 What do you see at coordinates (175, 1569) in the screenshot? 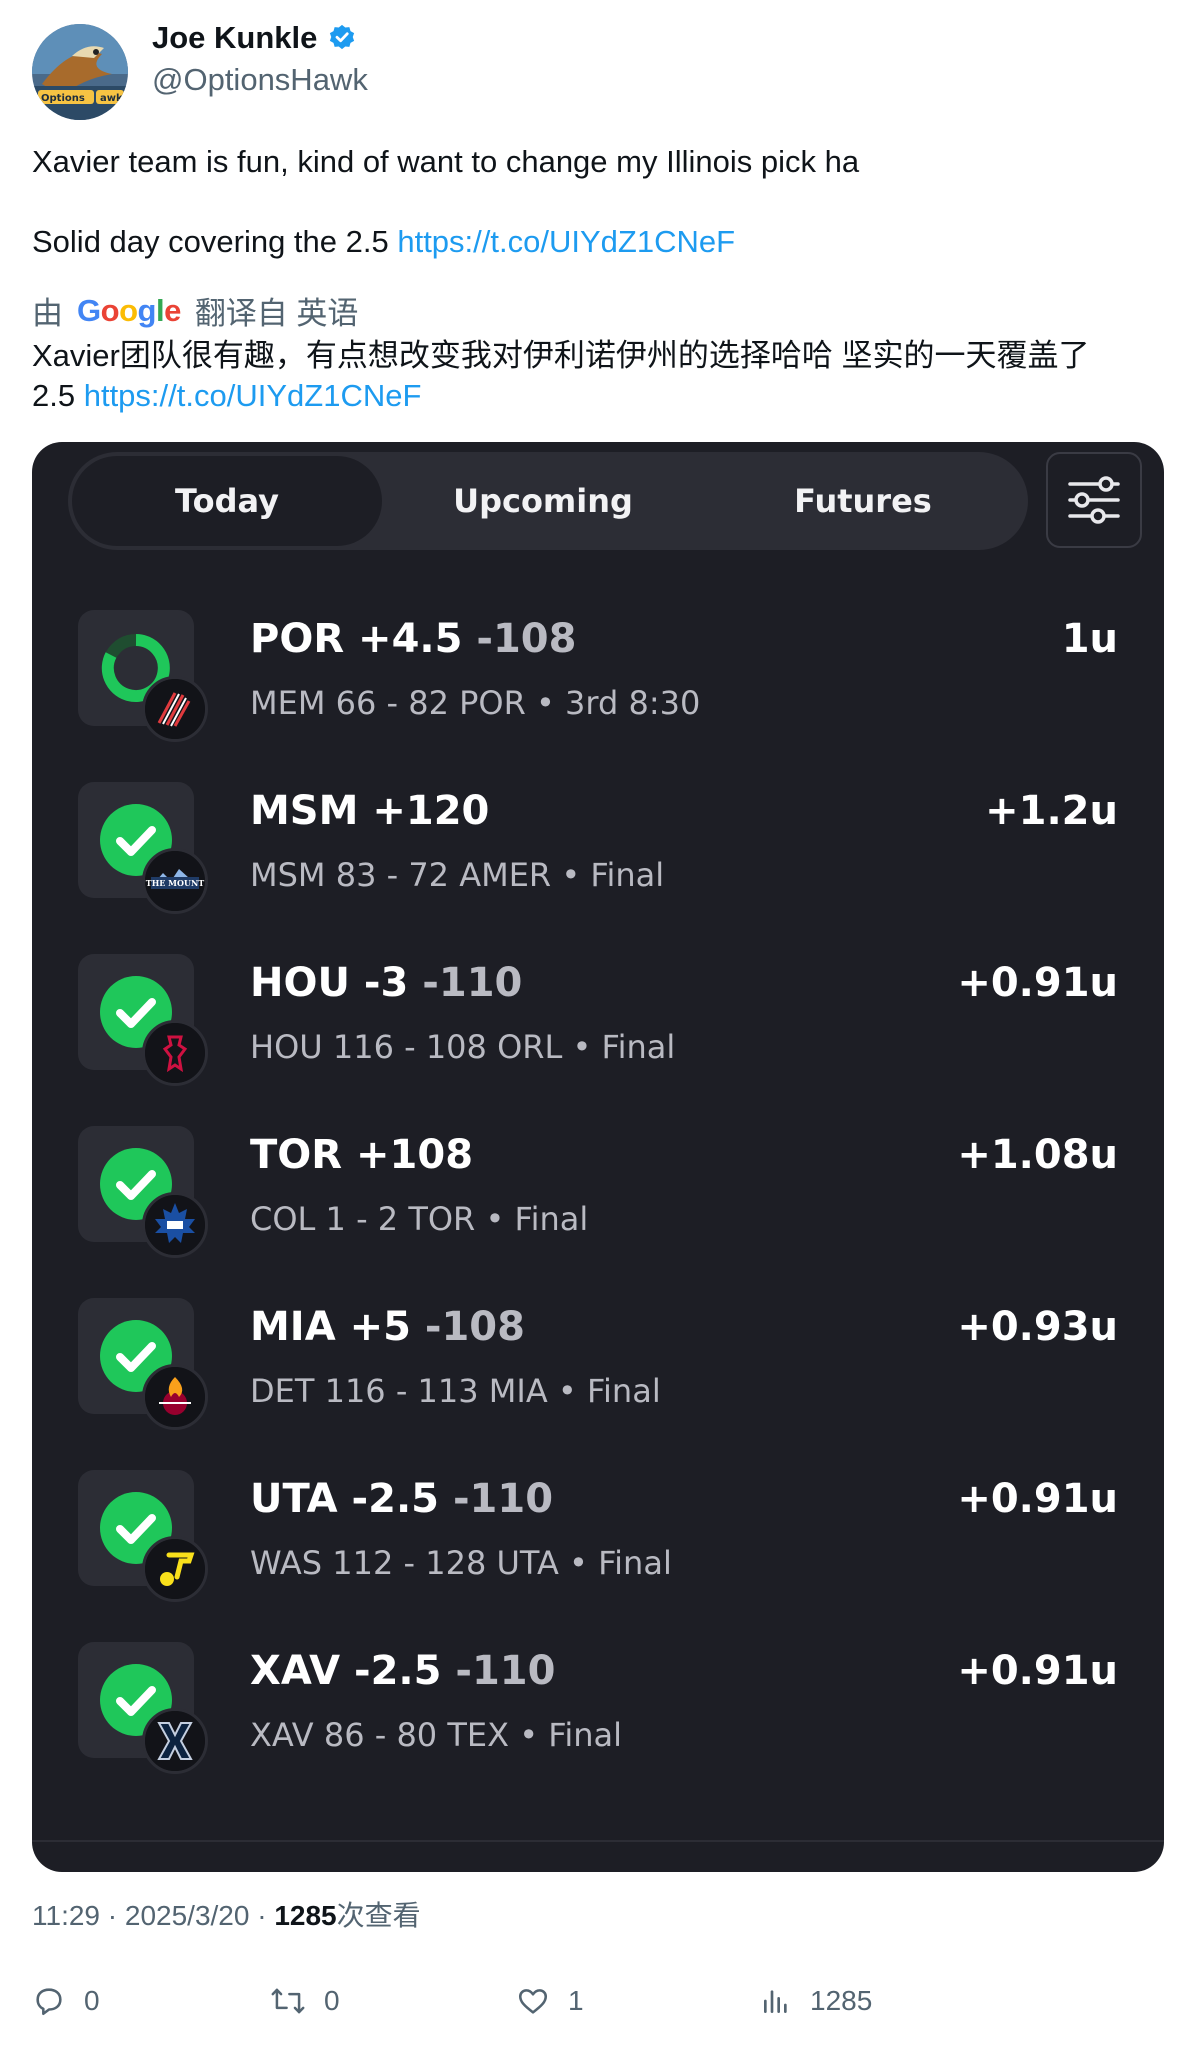
I see `jazz-icon` at bounding box center [175, 1569].